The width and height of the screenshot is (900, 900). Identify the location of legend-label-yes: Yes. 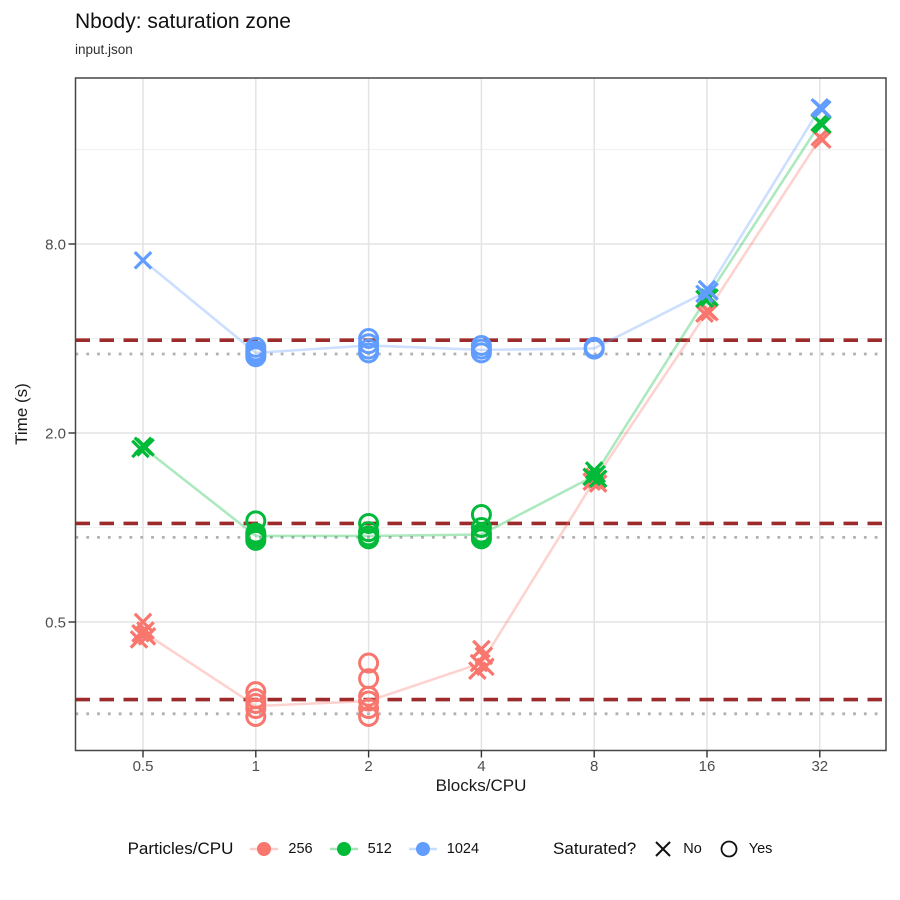
(760, 849).